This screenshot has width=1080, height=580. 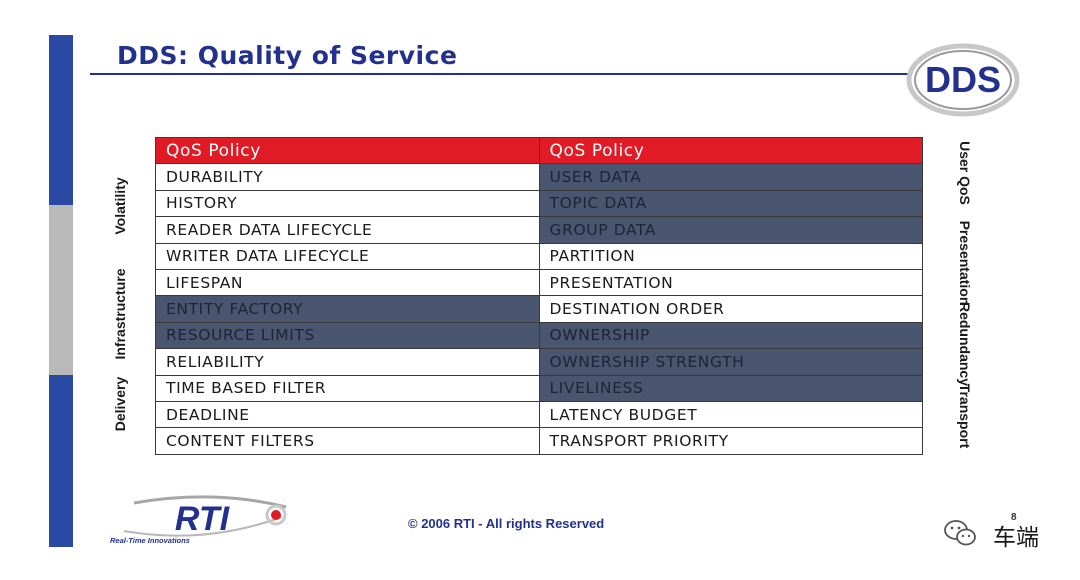 I want to click on table-row: WRITER DATA LIFECYCLE PARTITION, so click(x=539, y=256).